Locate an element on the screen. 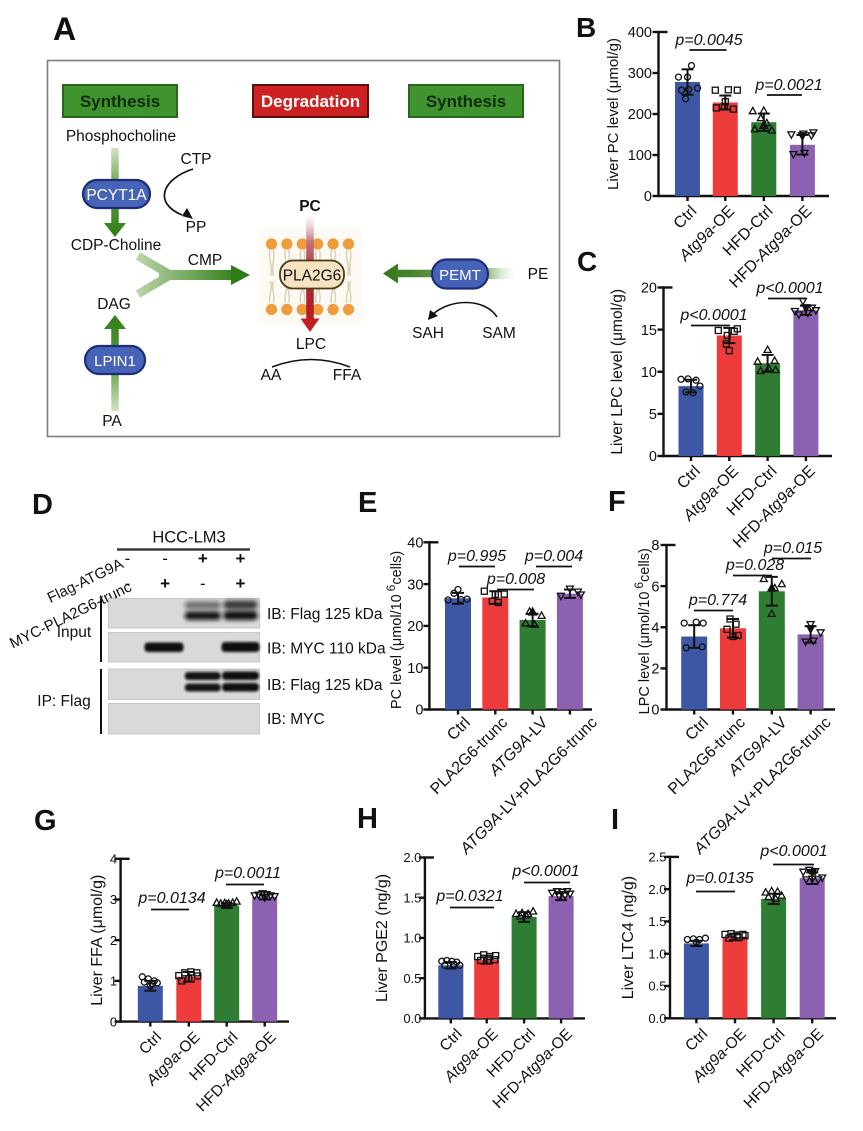 The image size is (863, 1131). svg-text: p=0.0321 is located at coordinates (469, 896).